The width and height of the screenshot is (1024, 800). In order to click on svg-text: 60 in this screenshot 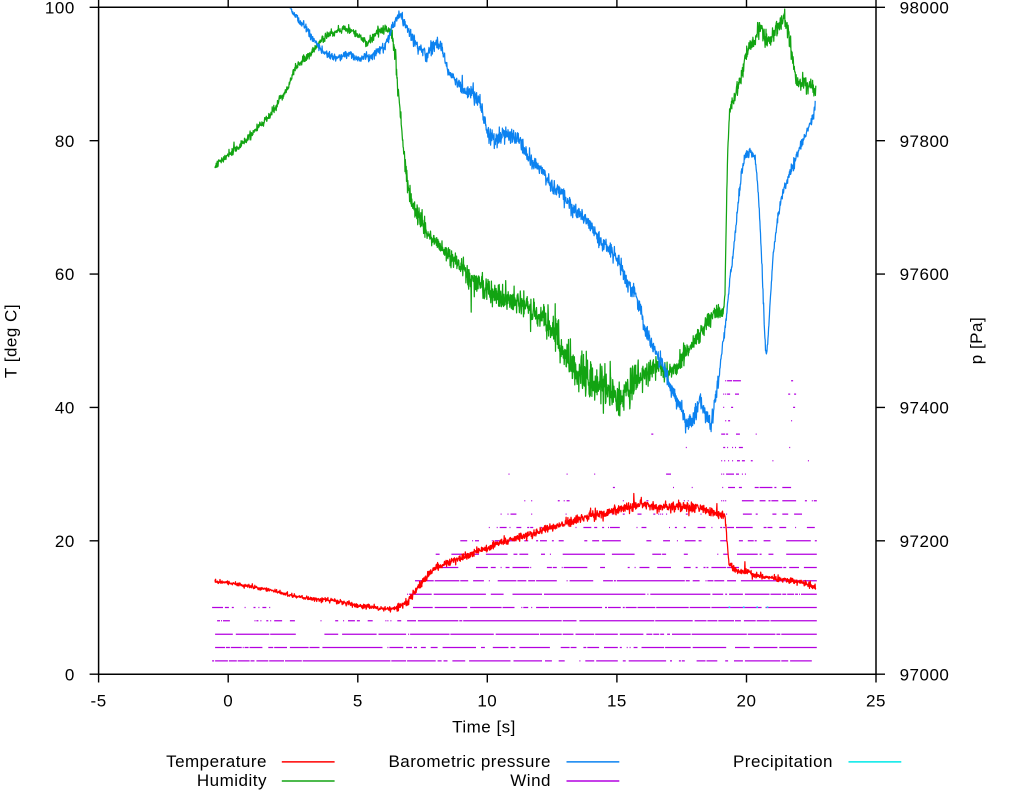, I will do `click(65, 274)`.